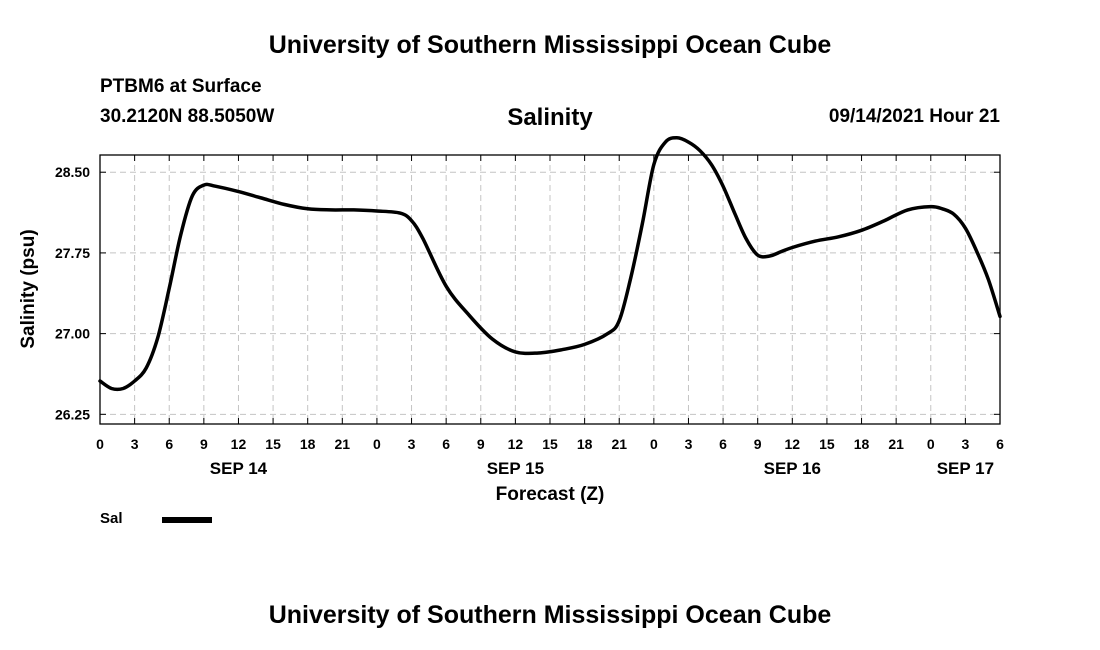 This screenshot has width=1100, height=650. I want to click on legend-label: Sal, so click(111, 518).